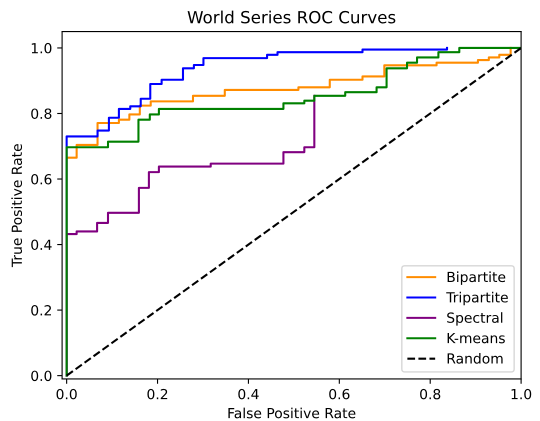  Describe the element at coordinates (339, 394) in the screenshot. I see `x-tick-label: 0.6` at that location.